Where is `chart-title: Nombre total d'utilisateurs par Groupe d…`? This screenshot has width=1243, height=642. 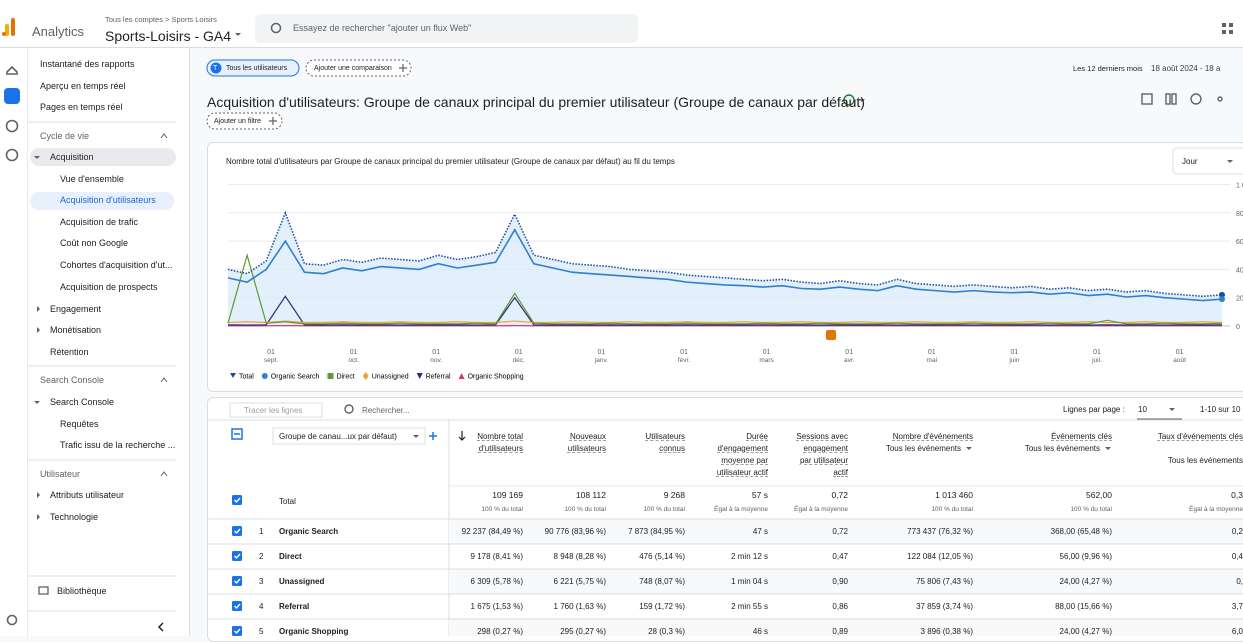
chart-title: Nombre total d'utilisateurs par Groupe d… is located at coordinates (450, 161).